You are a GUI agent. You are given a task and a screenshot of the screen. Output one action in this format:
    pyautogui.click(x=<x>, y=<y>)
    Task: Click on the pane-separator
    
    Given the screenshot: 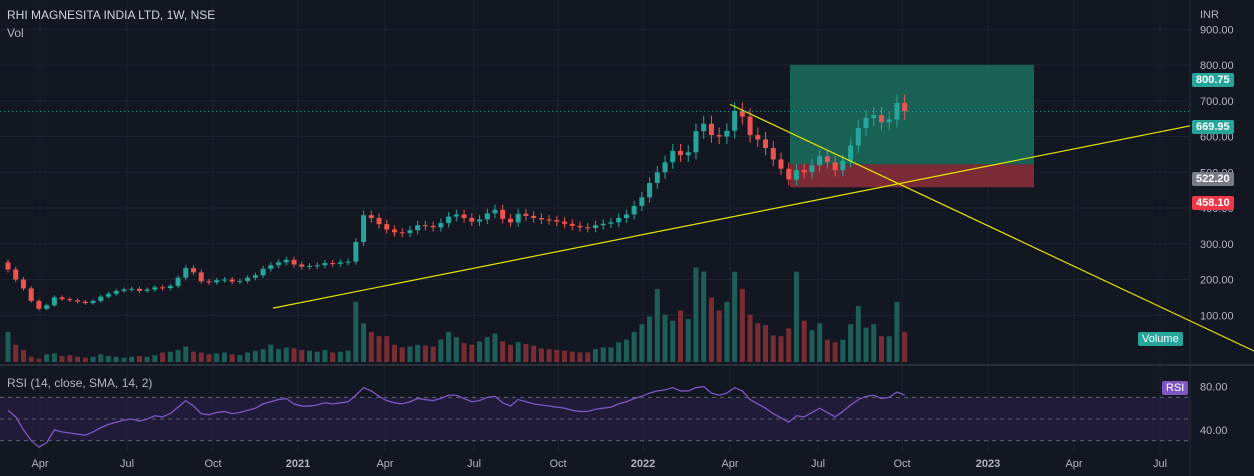 What is the action you would take?
    pyautogui.click(x=627, y=365)
    